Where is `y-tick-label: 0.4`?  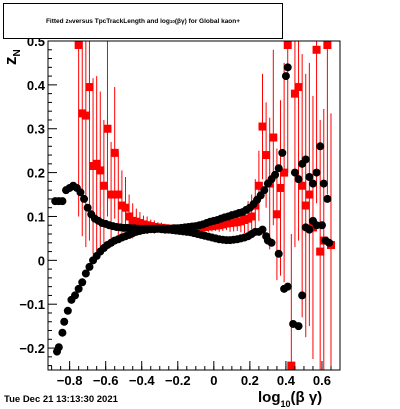 y-tick-label: 0.4 is located at coordinates (36, 85).